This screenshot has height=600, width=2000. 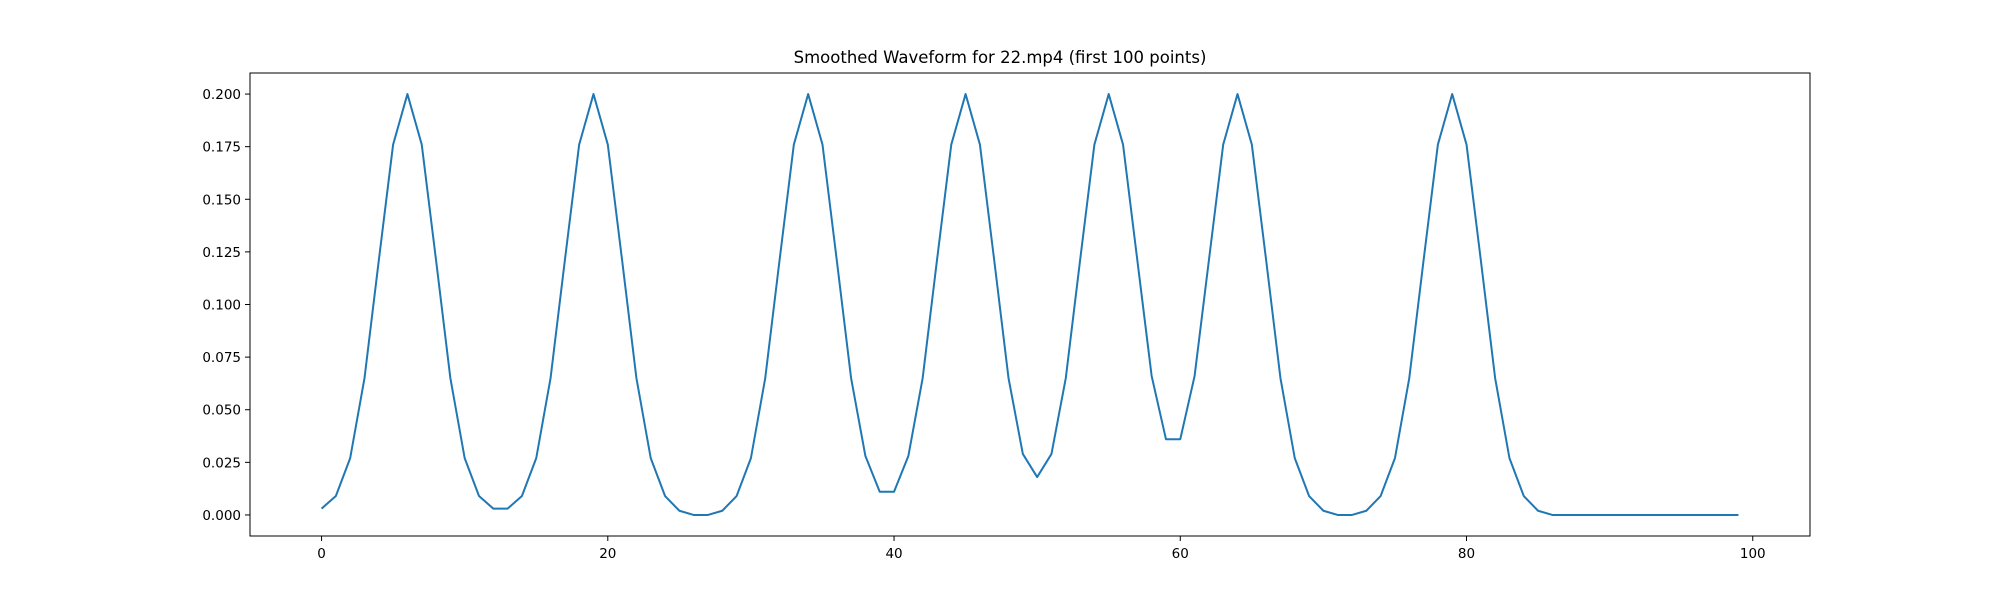 What do you see at coordinates (1041, 549) in the screenshot?
I see `x-axis: 0 20 40 60 80 100` at bounding box center [1041, 549].